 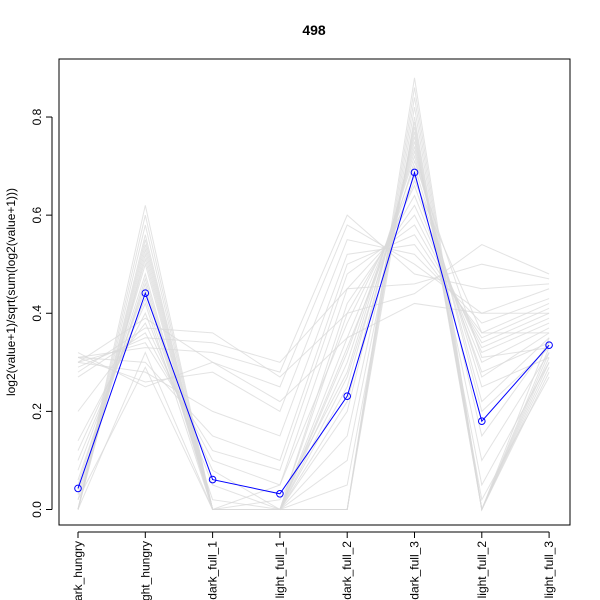 What do you see at coordinates (314, 30) in the screenshot?
I see `chart-title: 498` at bounding box center [314, 30].